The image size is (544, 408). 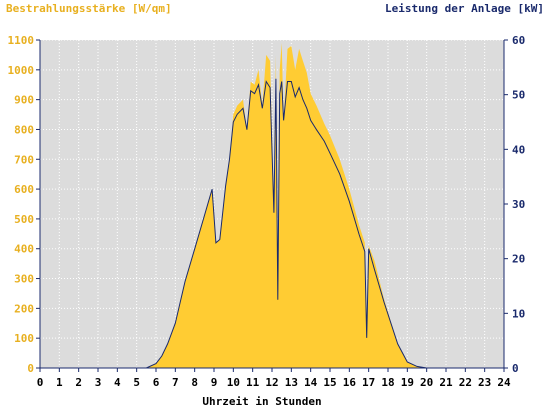 What do you see at coordinates (253, 382) in the screenshot?
I see `x-tick-label: 11` at bounding box center [253, 382].